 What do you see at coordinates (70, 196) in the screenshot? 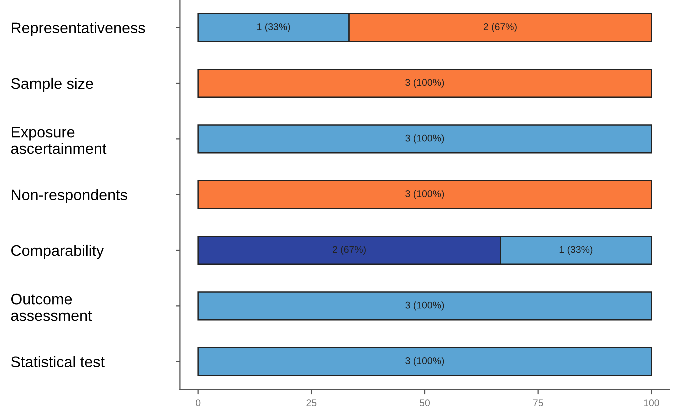
I see `y-tick-label: Non-respondents` at bounding box center [70, 196].